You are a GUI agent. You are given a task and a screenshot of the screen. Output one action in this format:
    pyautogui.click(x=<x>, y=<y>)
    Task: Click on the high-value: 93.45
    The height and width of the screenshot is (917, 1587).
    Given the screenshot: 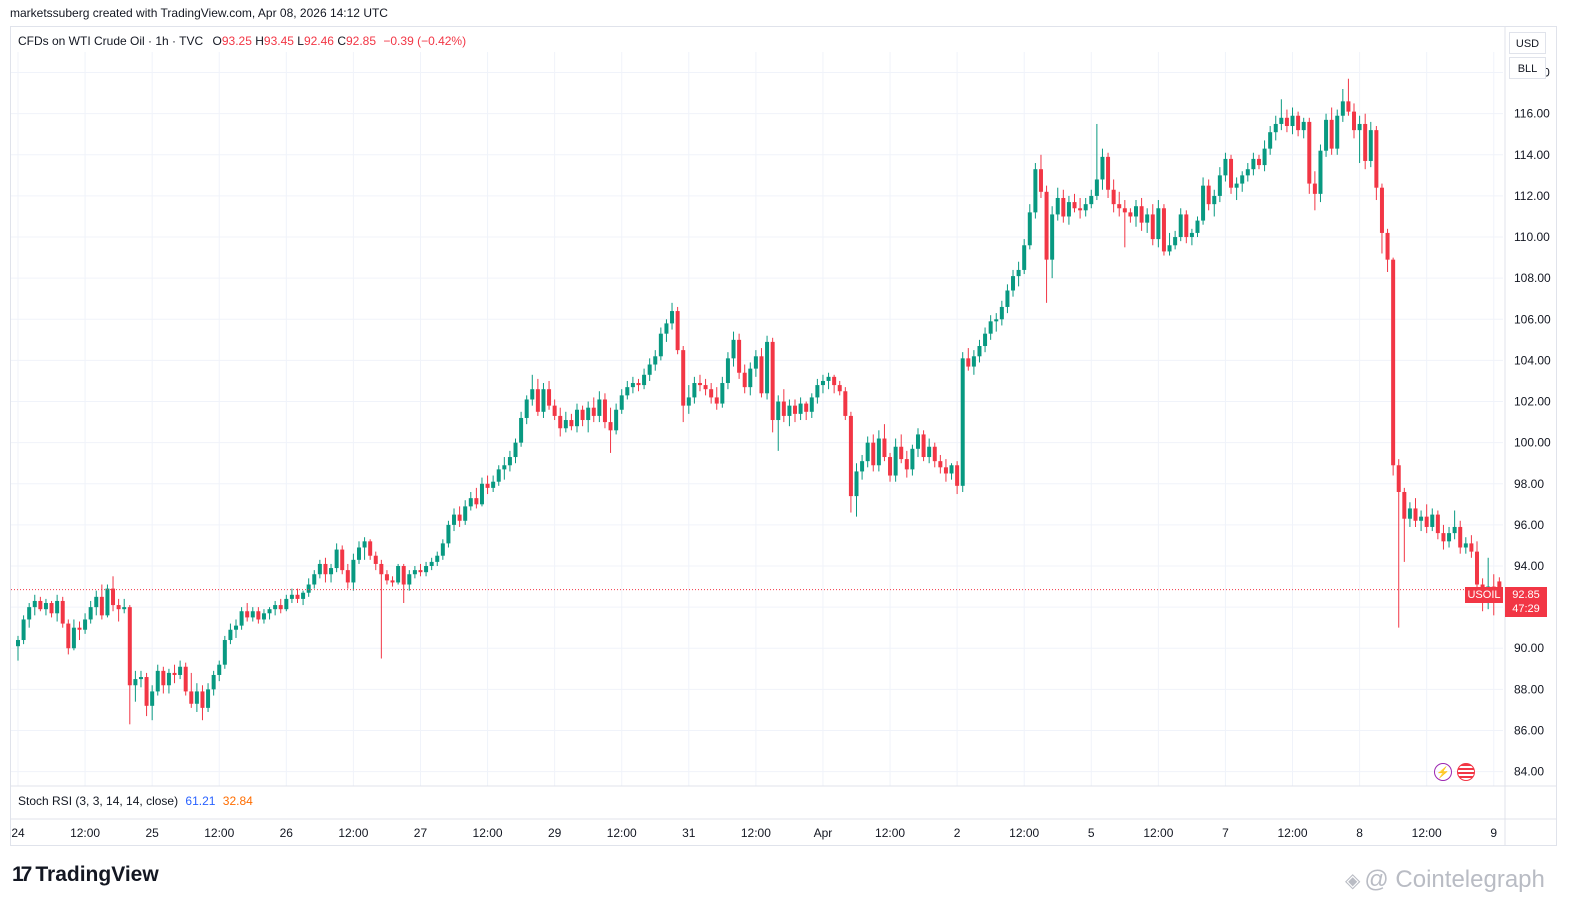 What is the action you would take?
    pyautogui.click(x=278, y=41)
    